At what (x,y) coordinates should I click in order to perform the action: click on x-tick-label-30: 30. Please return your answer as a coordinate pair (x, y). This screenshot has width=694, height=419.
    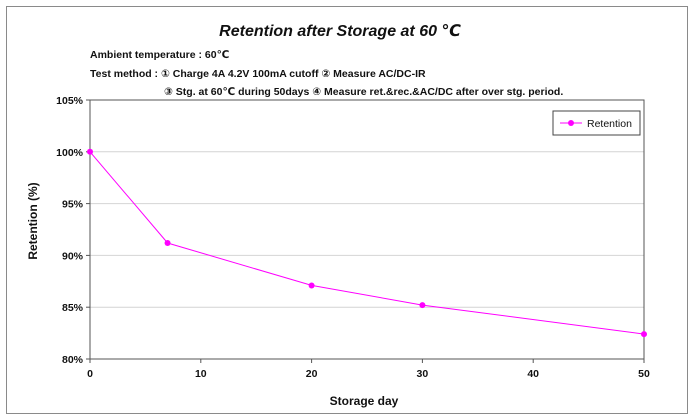
    Looking at the image, I should click on (423, 374).